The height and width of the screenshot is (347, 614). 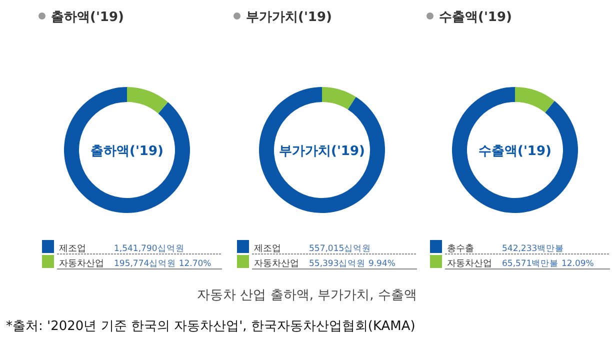 I want to click on text: 자동차 산업 출하액, 부가가치, 수출액, so click(x=307, y=295).